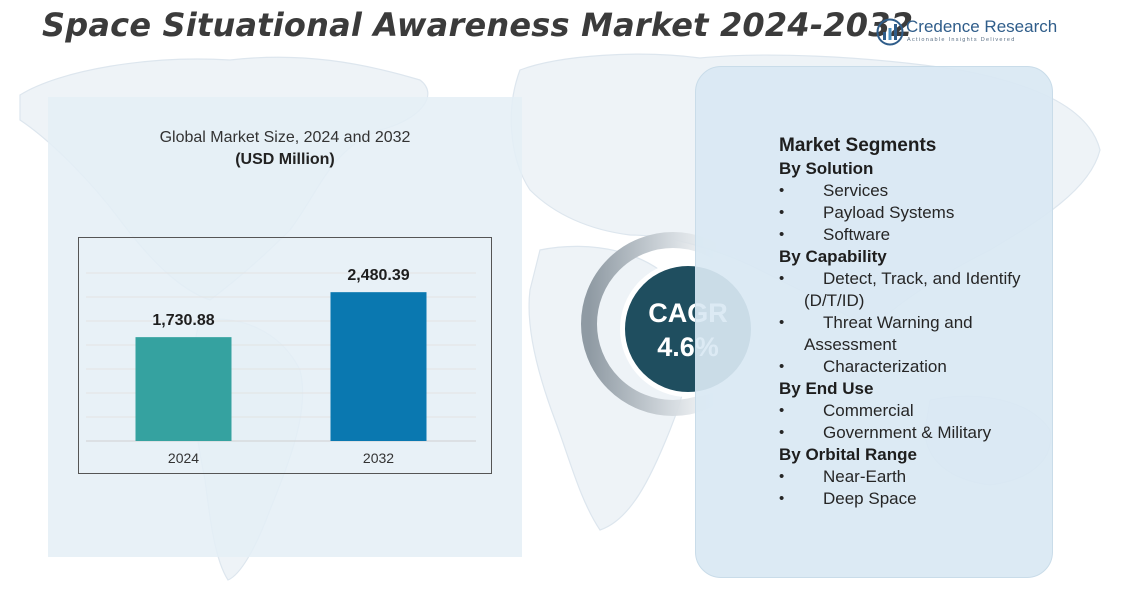 Image resolution: width=1140 pixels, height=597 pixels. I want to click on segment-item: • Commercial, so click(846, 410).